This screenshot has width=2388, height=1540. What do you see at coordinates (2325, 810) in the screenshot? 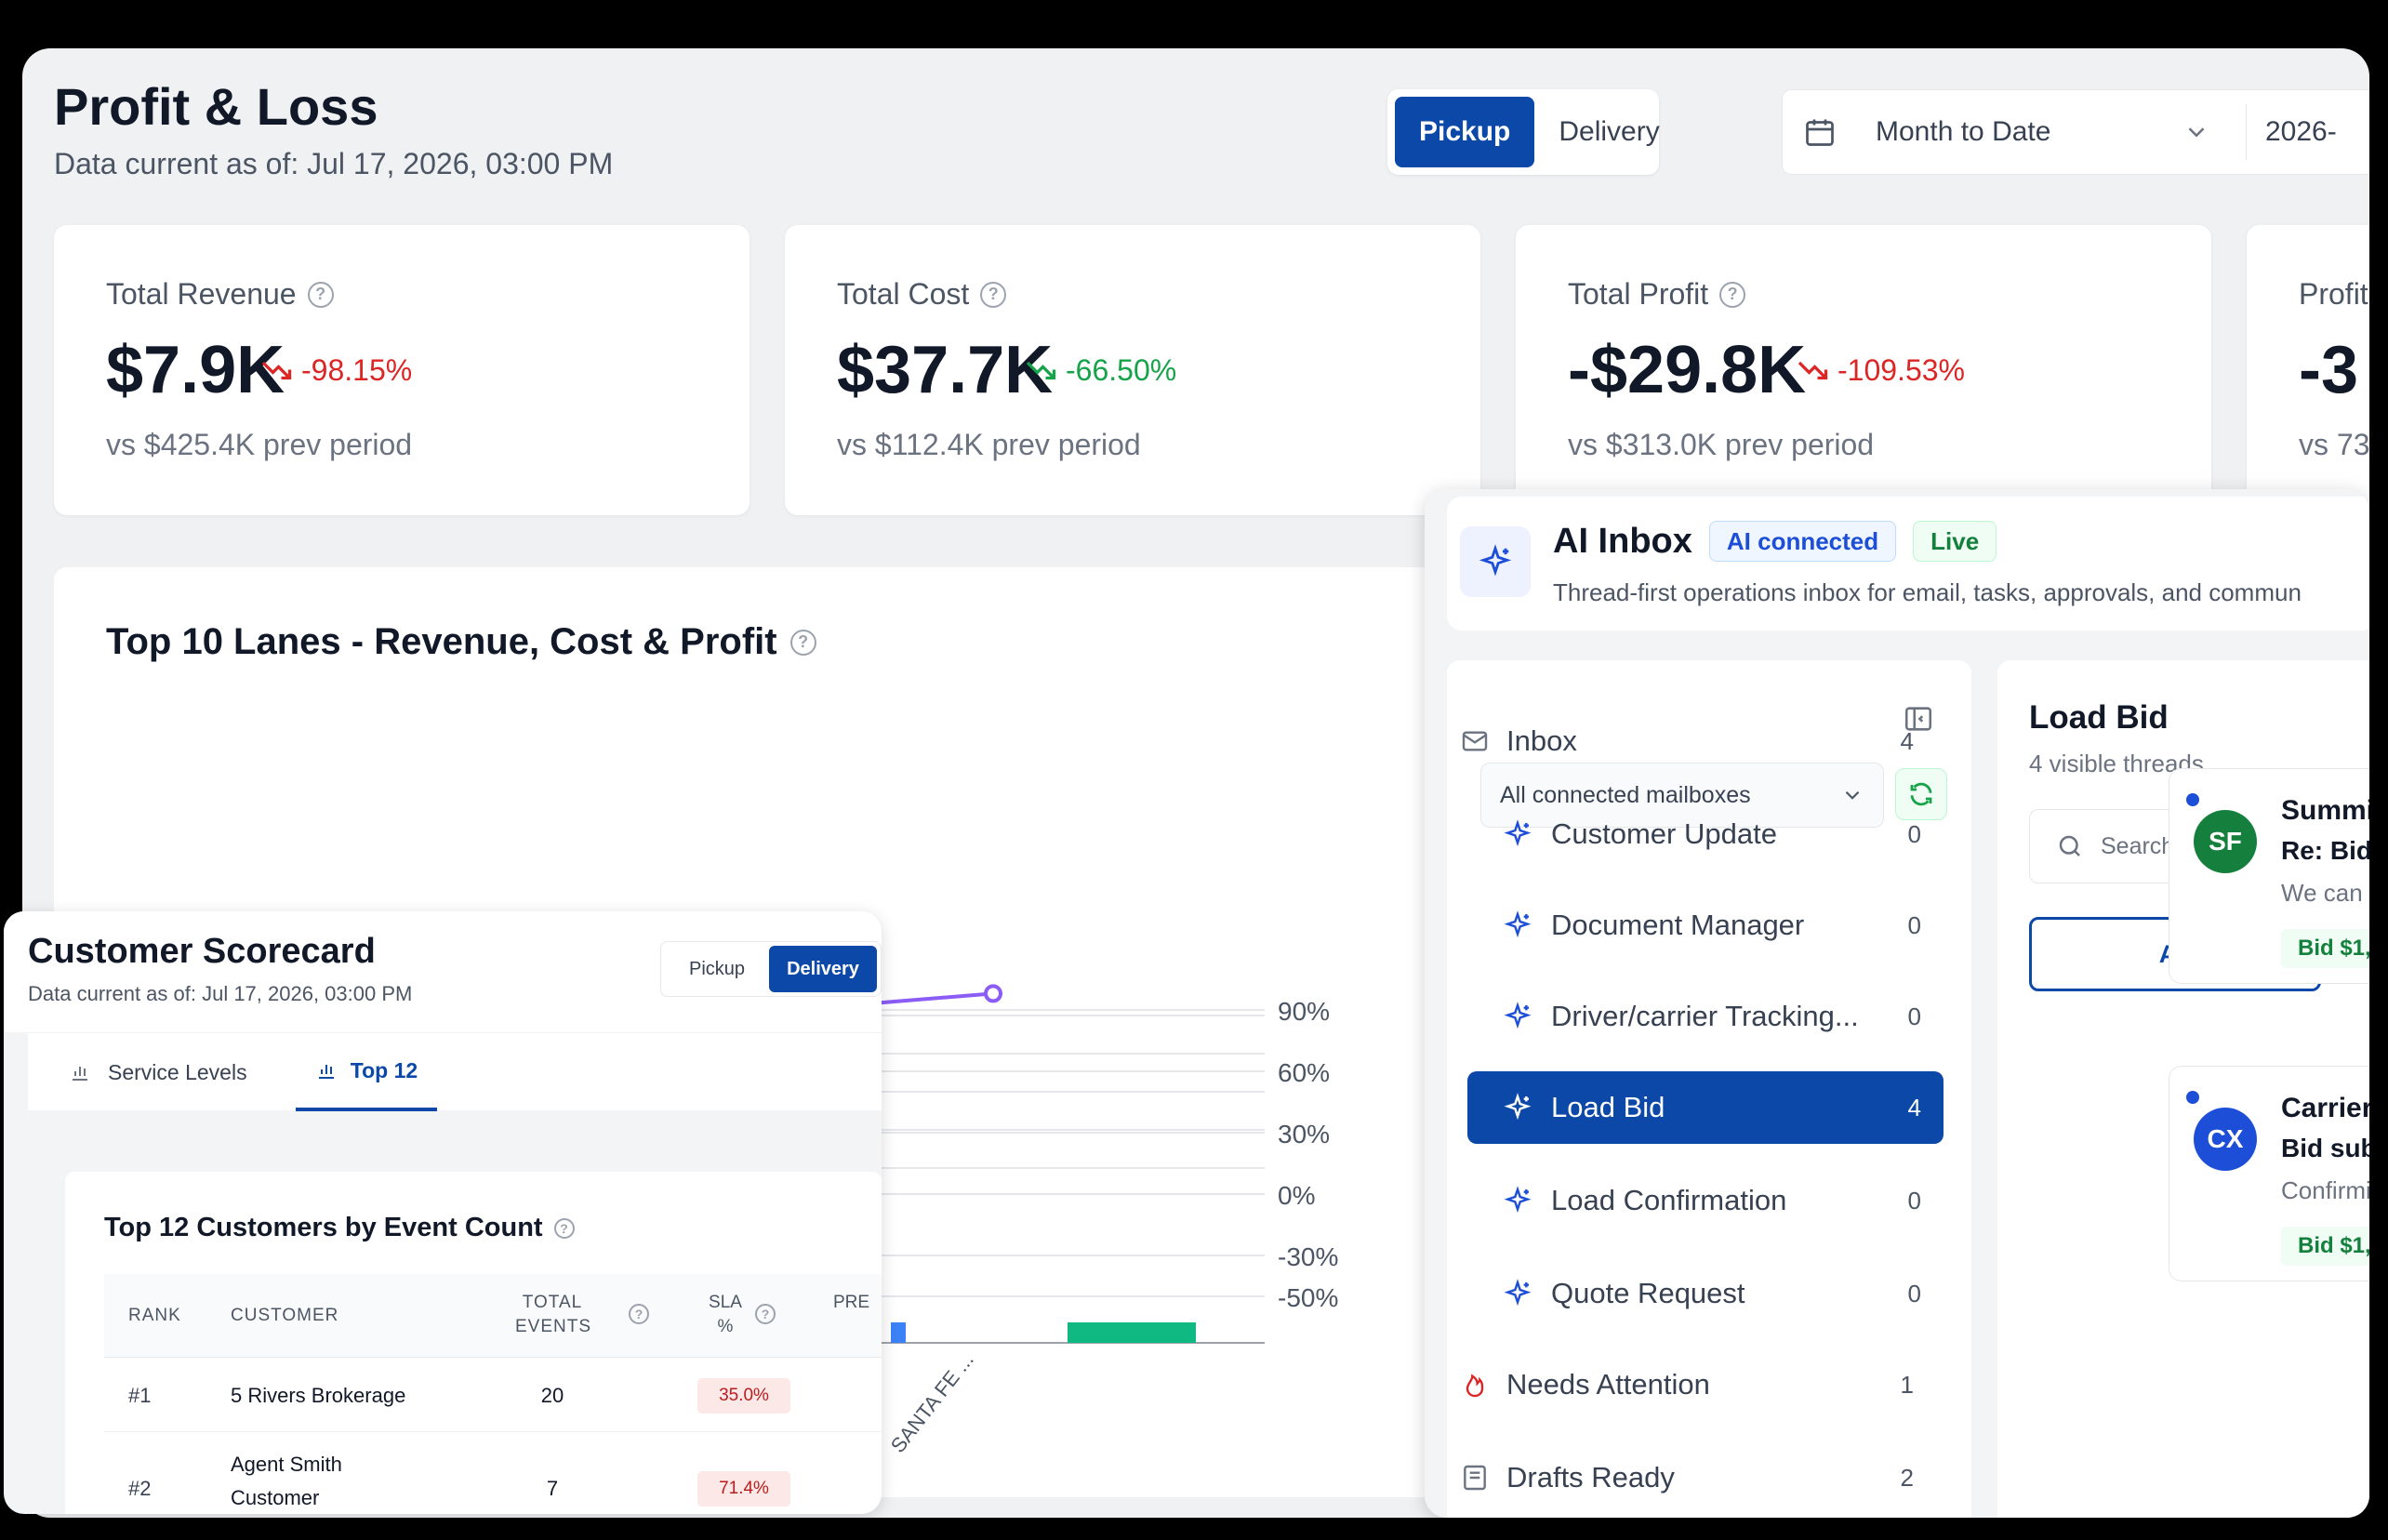
I see `thread-sender: Summit Freight c` at bounding box center [2325, 810].